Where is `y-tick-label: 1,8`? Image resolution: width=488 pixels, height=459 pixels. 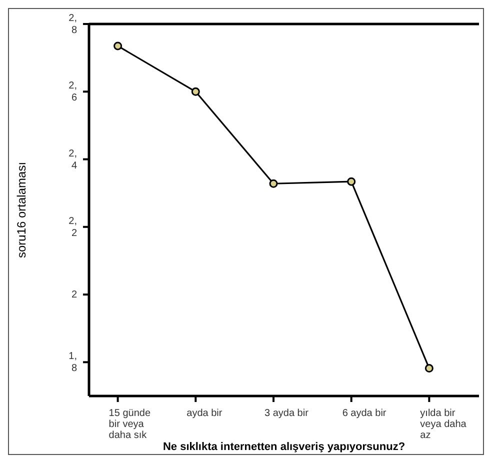 y-tick-label: 1,8 is located at coordinates (73, 362).